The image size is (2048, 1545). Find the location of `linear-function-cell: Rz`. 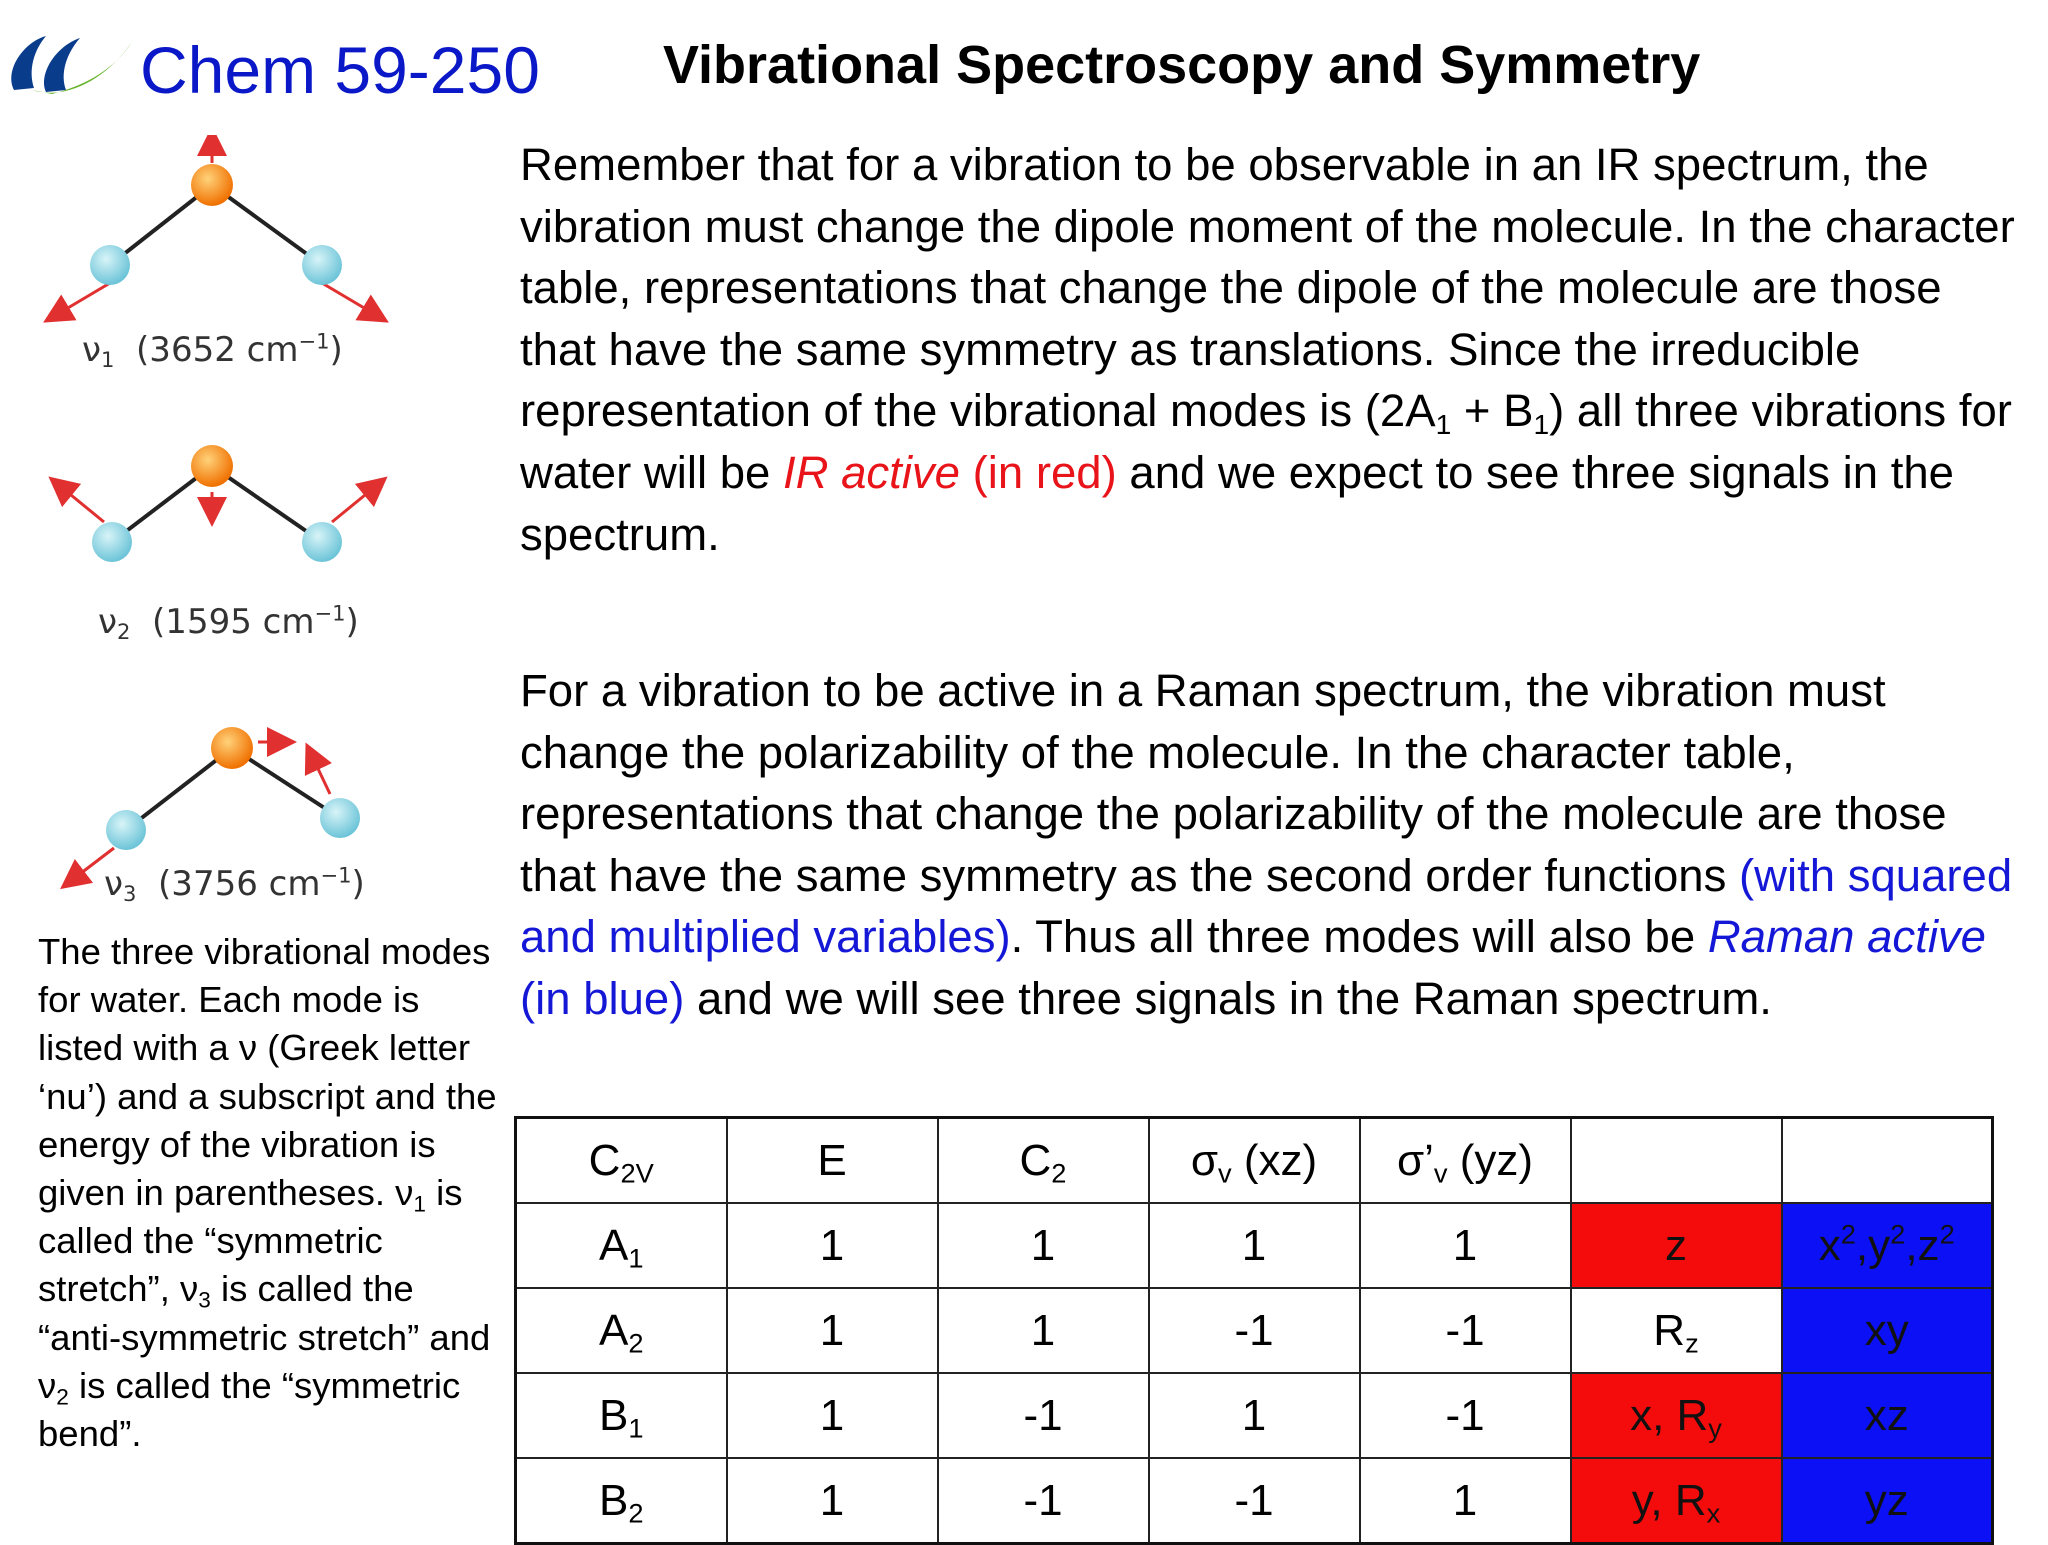

linear-function-cell: Rz is located at coordinates (1676, 1330).